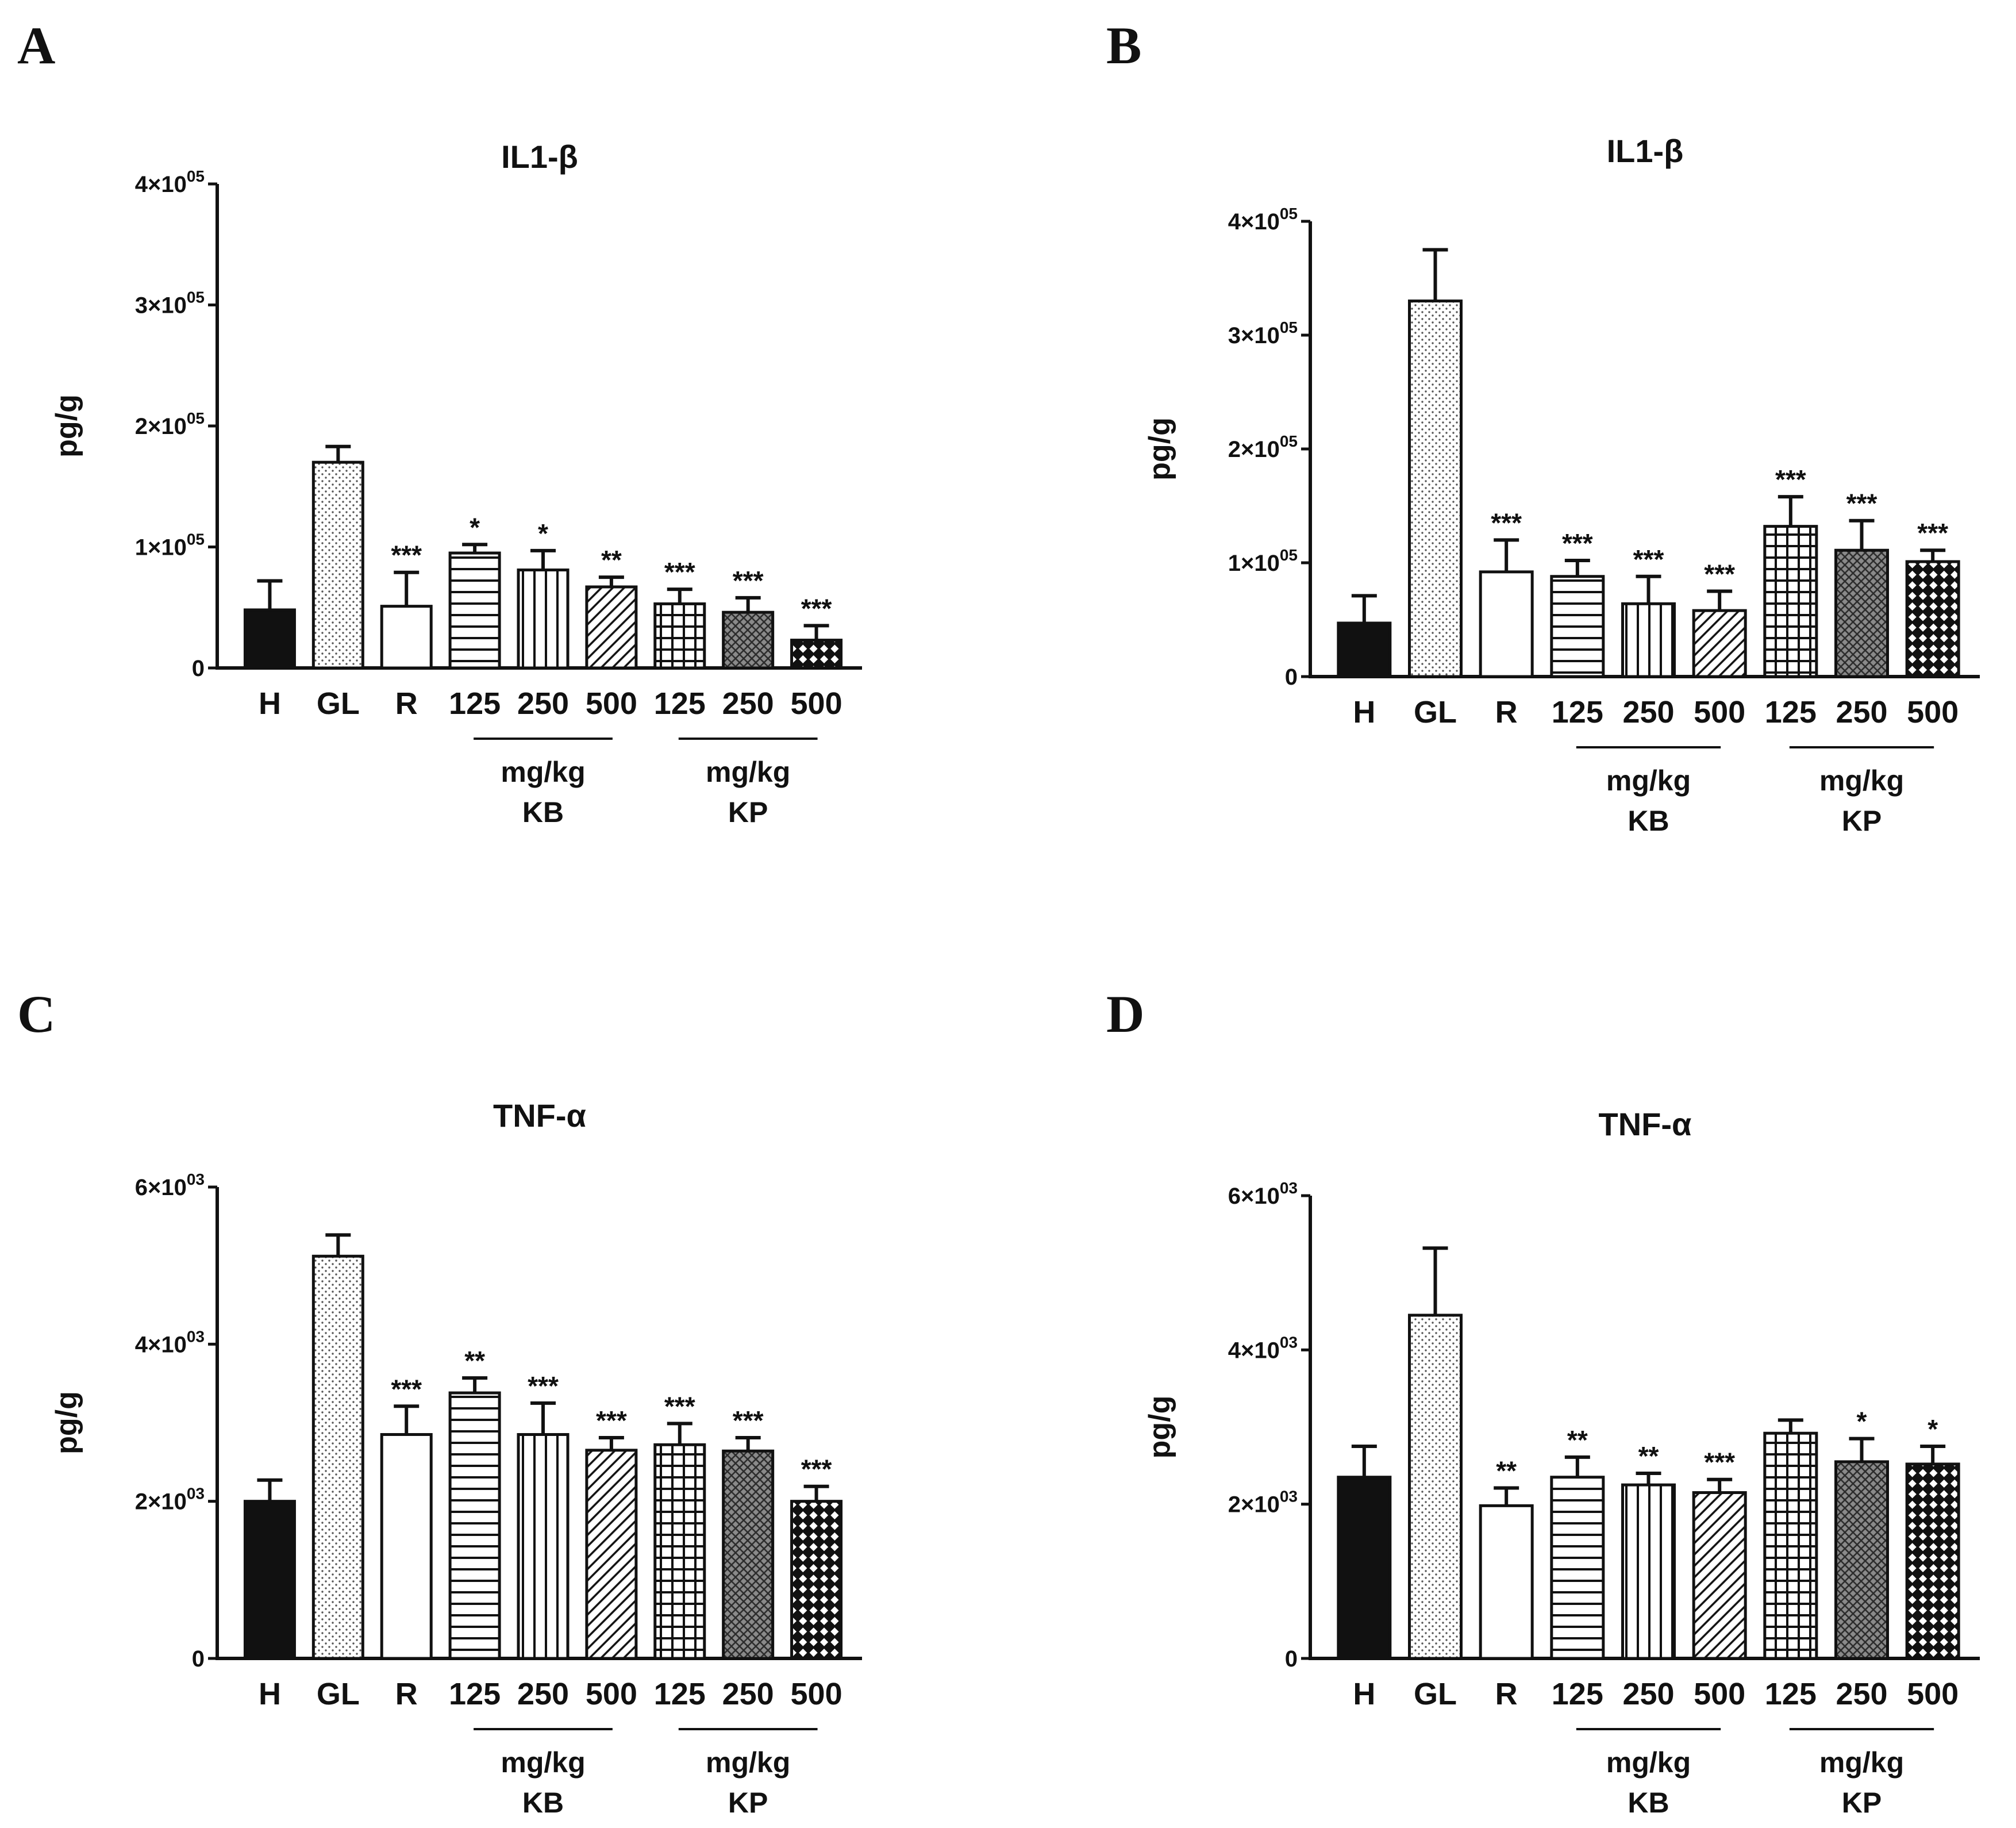  I want to click on y-tick-label: 1×1005, so click(1263, 561).